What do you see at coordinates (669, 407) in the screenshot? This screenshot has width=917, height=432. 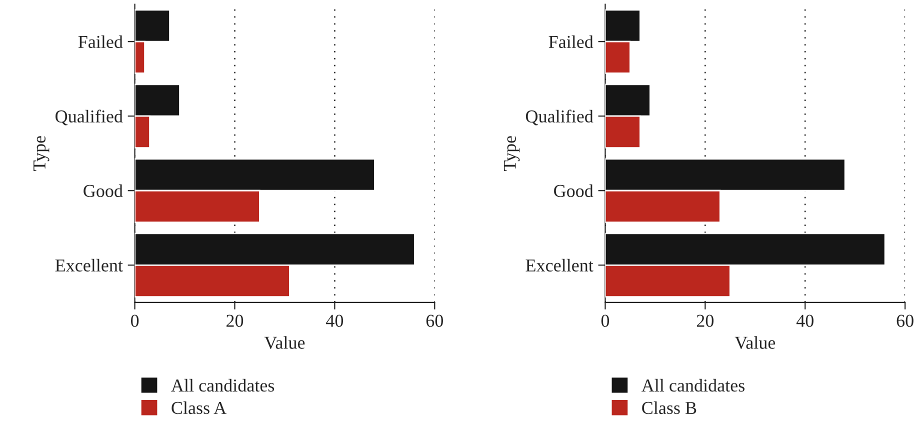 I see `legend-label: Class B` at bounding box center [669, 407].